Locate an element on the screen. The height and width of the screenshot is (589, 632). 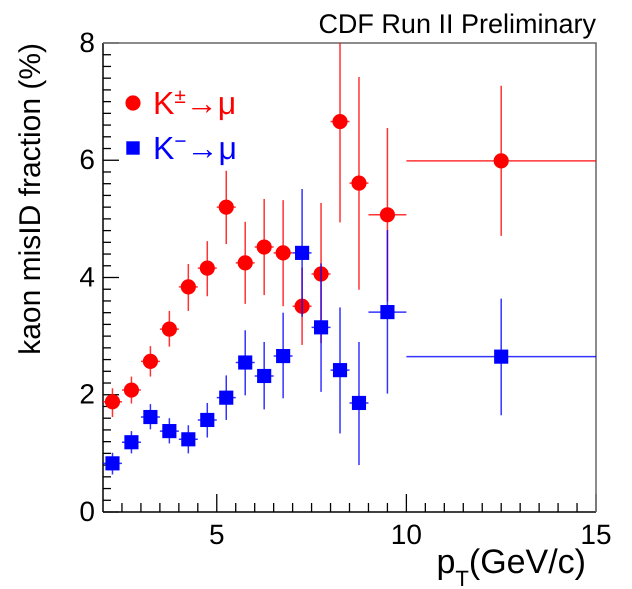
y-tick-label: 0 is located at coordinates (87, 511).